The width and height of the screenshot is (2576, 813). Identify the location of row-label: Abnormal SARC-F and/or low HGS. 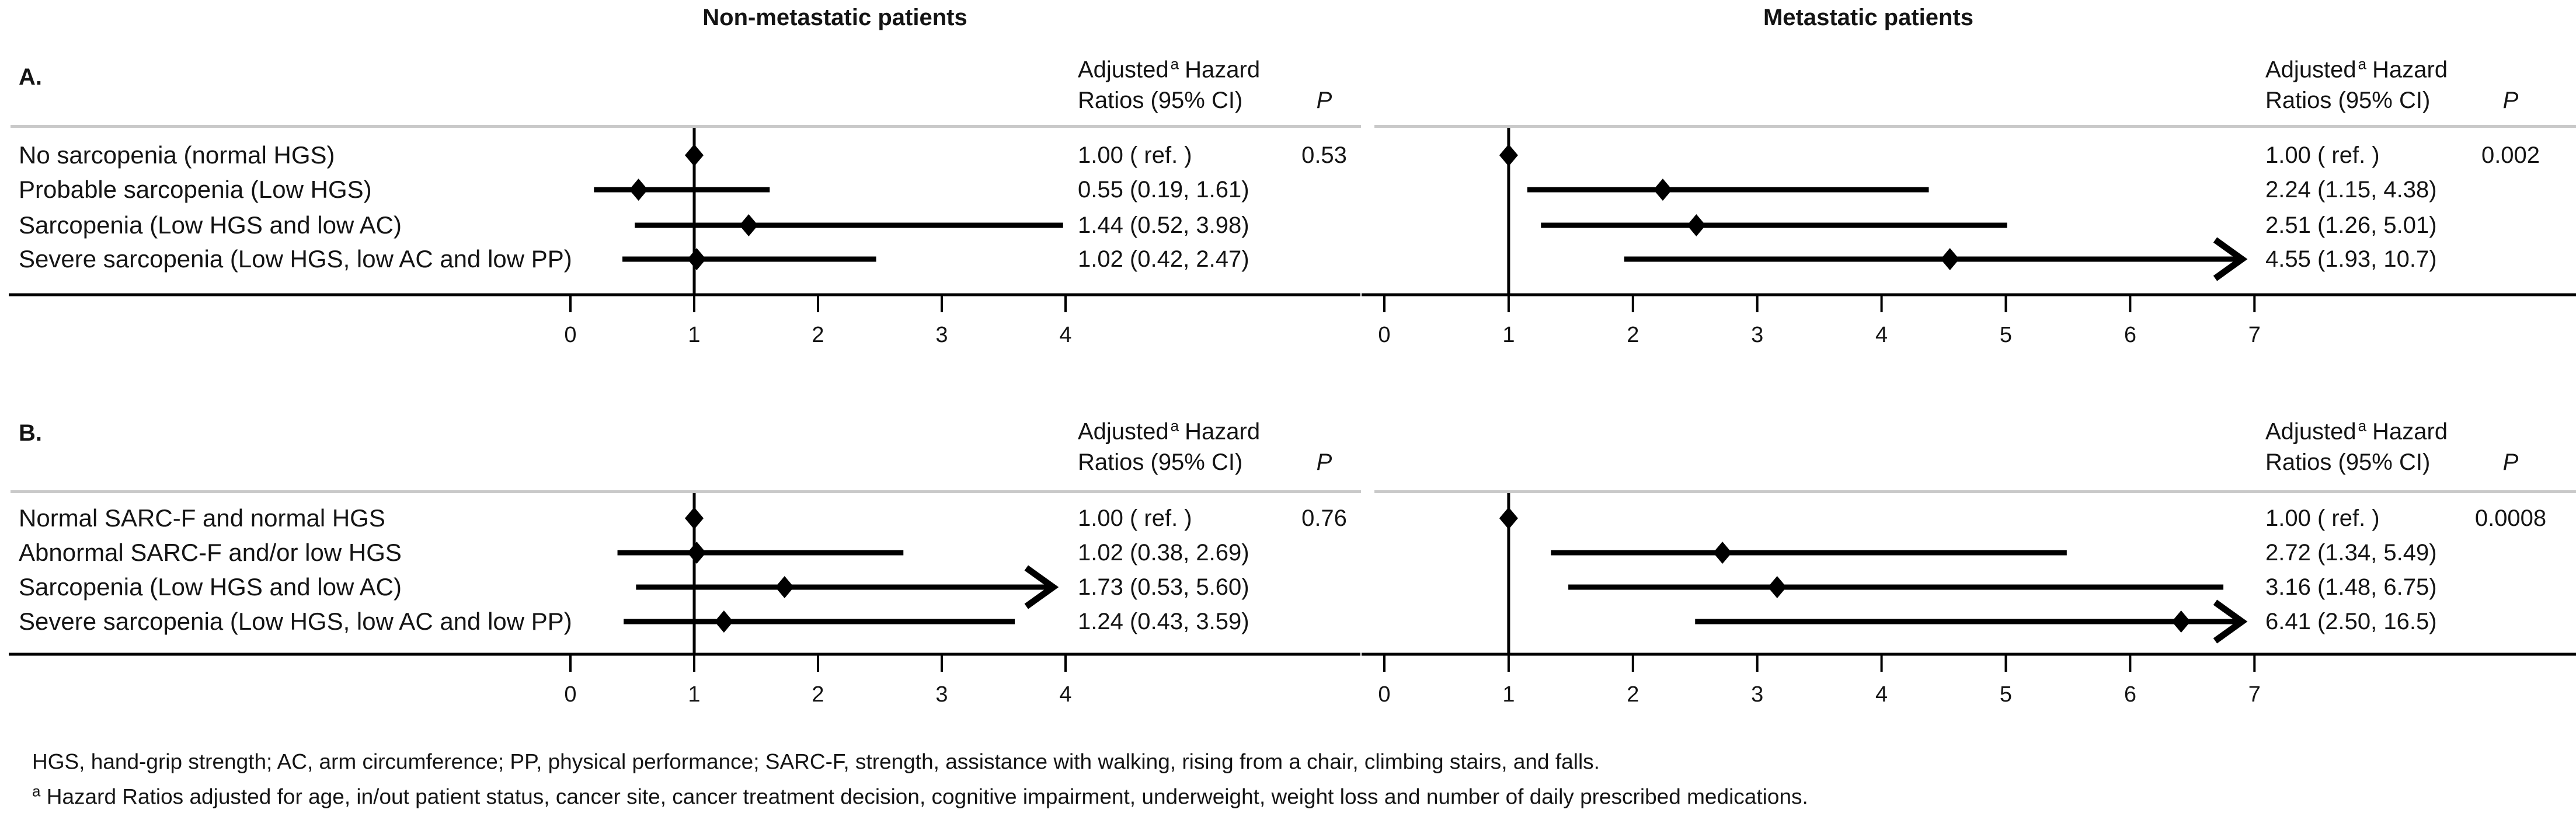
(210, 552).